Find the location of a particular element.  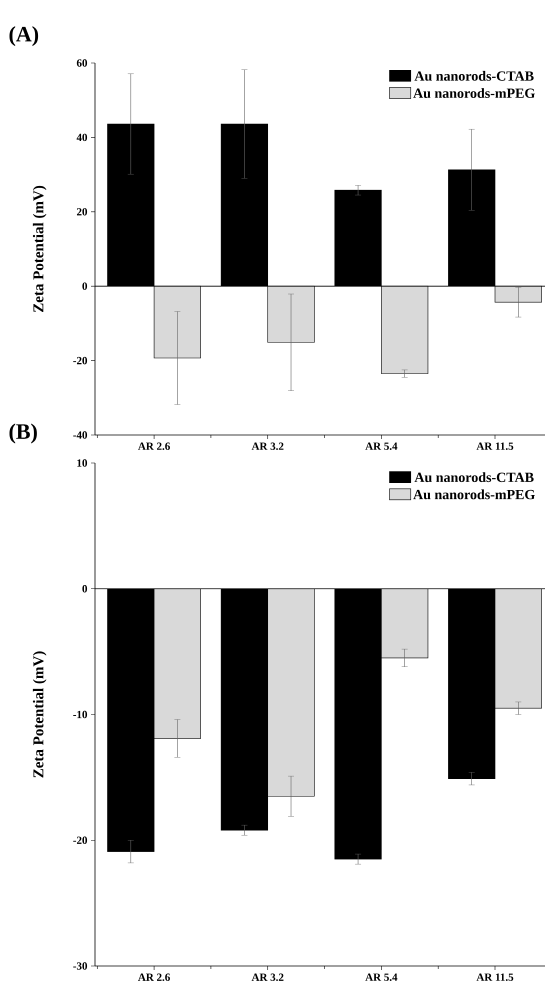

chart-title: (A) is located at coordinates (23, 36).